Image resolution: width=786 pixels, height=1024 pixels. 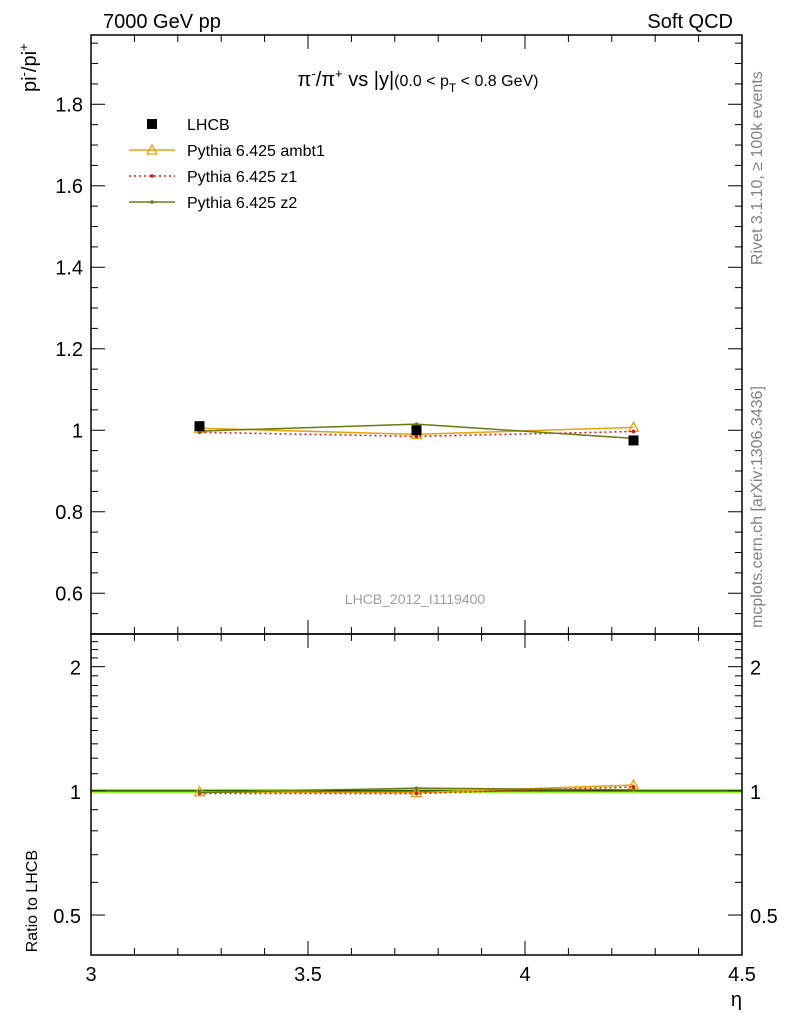 I want to click on x-tick-label: 3.5, so click(x=308, y=975).